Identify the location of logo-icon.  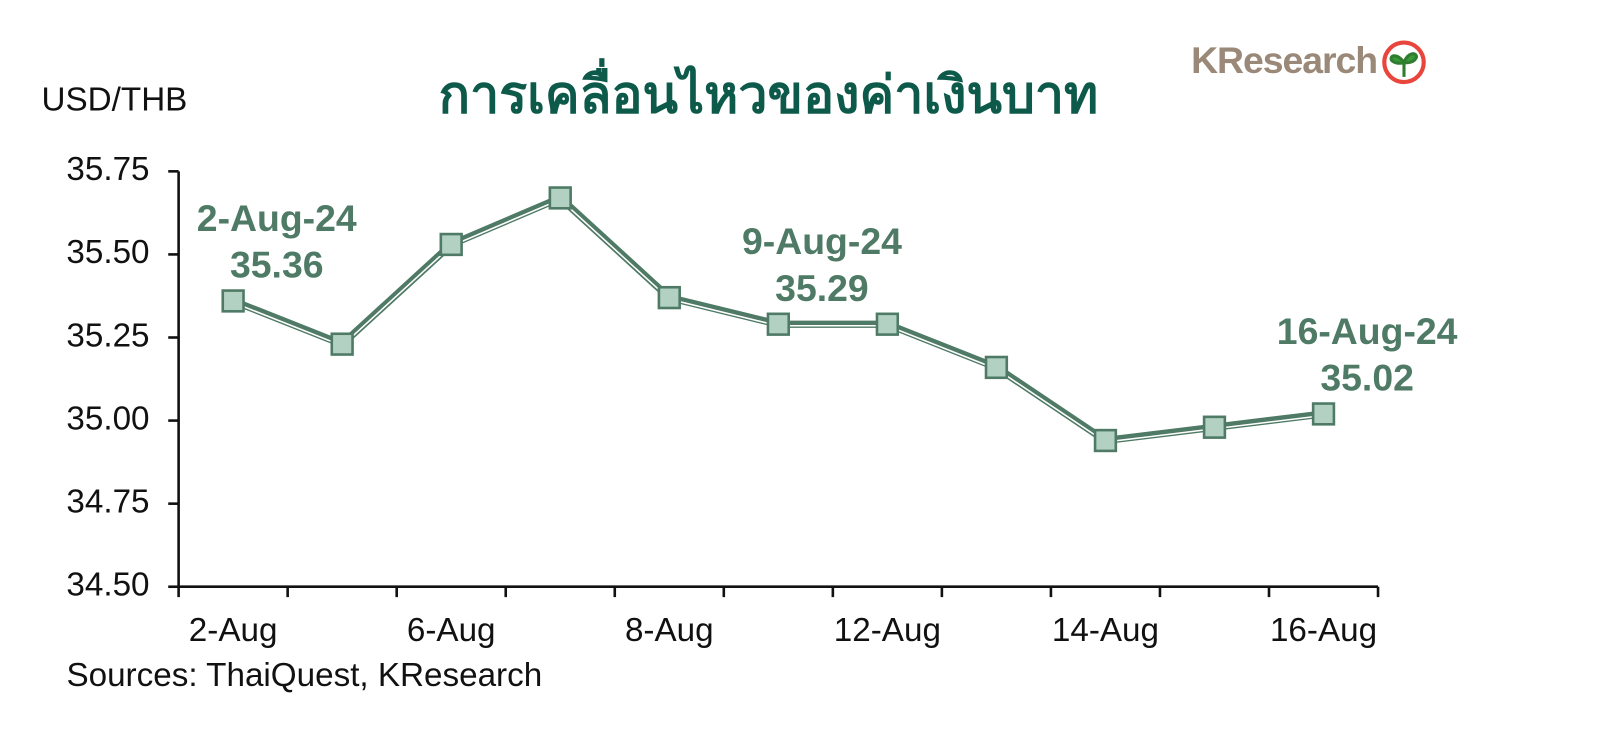
(1404, 62).